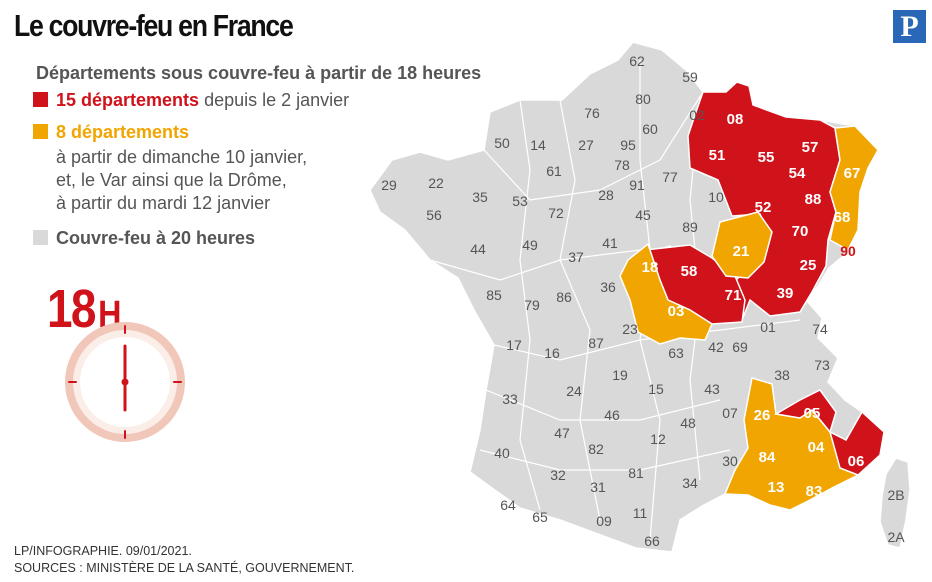 Image resolution: width=932 pixels, height=582 pixels. I want to click on dep-label: 66, so click(652, 541).